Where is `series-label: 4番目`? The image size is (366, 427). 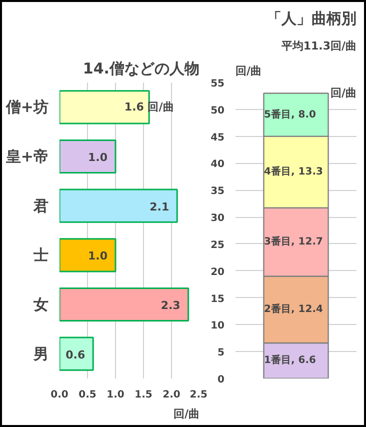
series-label: 4番目 is located at coordinates (278, 172).